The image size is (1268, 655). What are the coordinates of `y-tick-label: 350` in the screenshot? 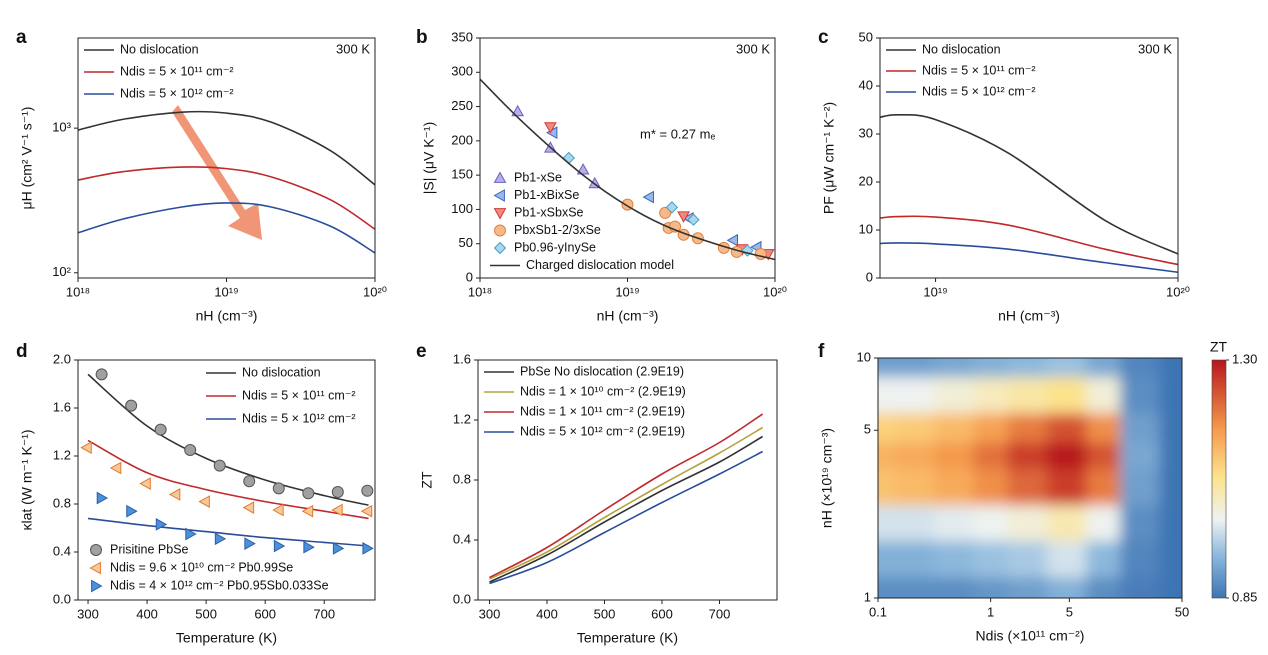 It's located at (462, 36).